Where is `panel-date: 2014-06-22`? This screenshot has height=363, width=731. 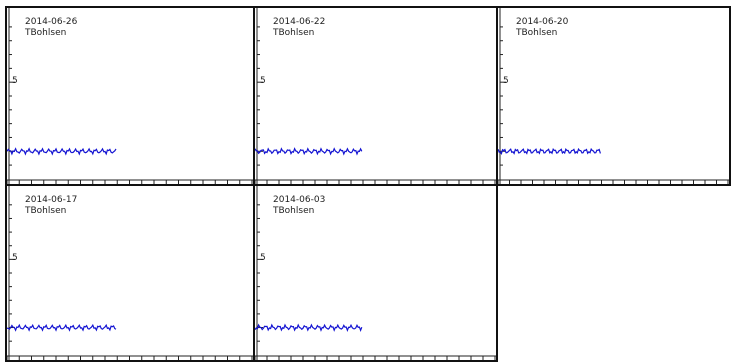 panel-date: 2014-06-22 is located at coordinates (299, 22).